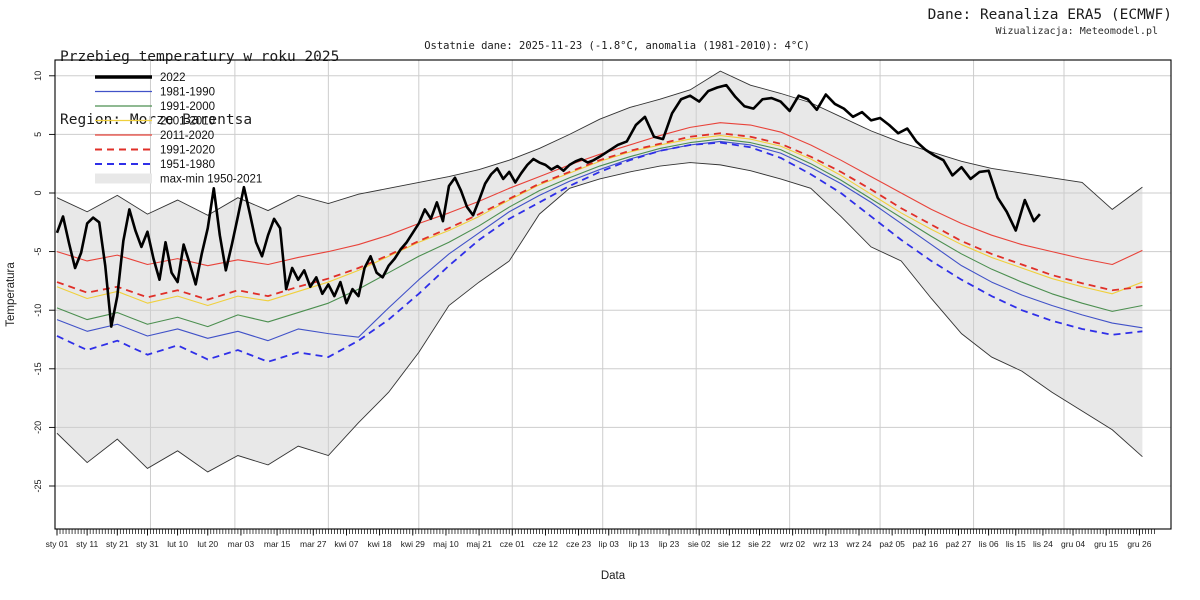 This screenshot has height=600, width=1200. Describe the element at coordinates (207, 544) in the screenshot. I see `svg-text: lut 20` at that location.